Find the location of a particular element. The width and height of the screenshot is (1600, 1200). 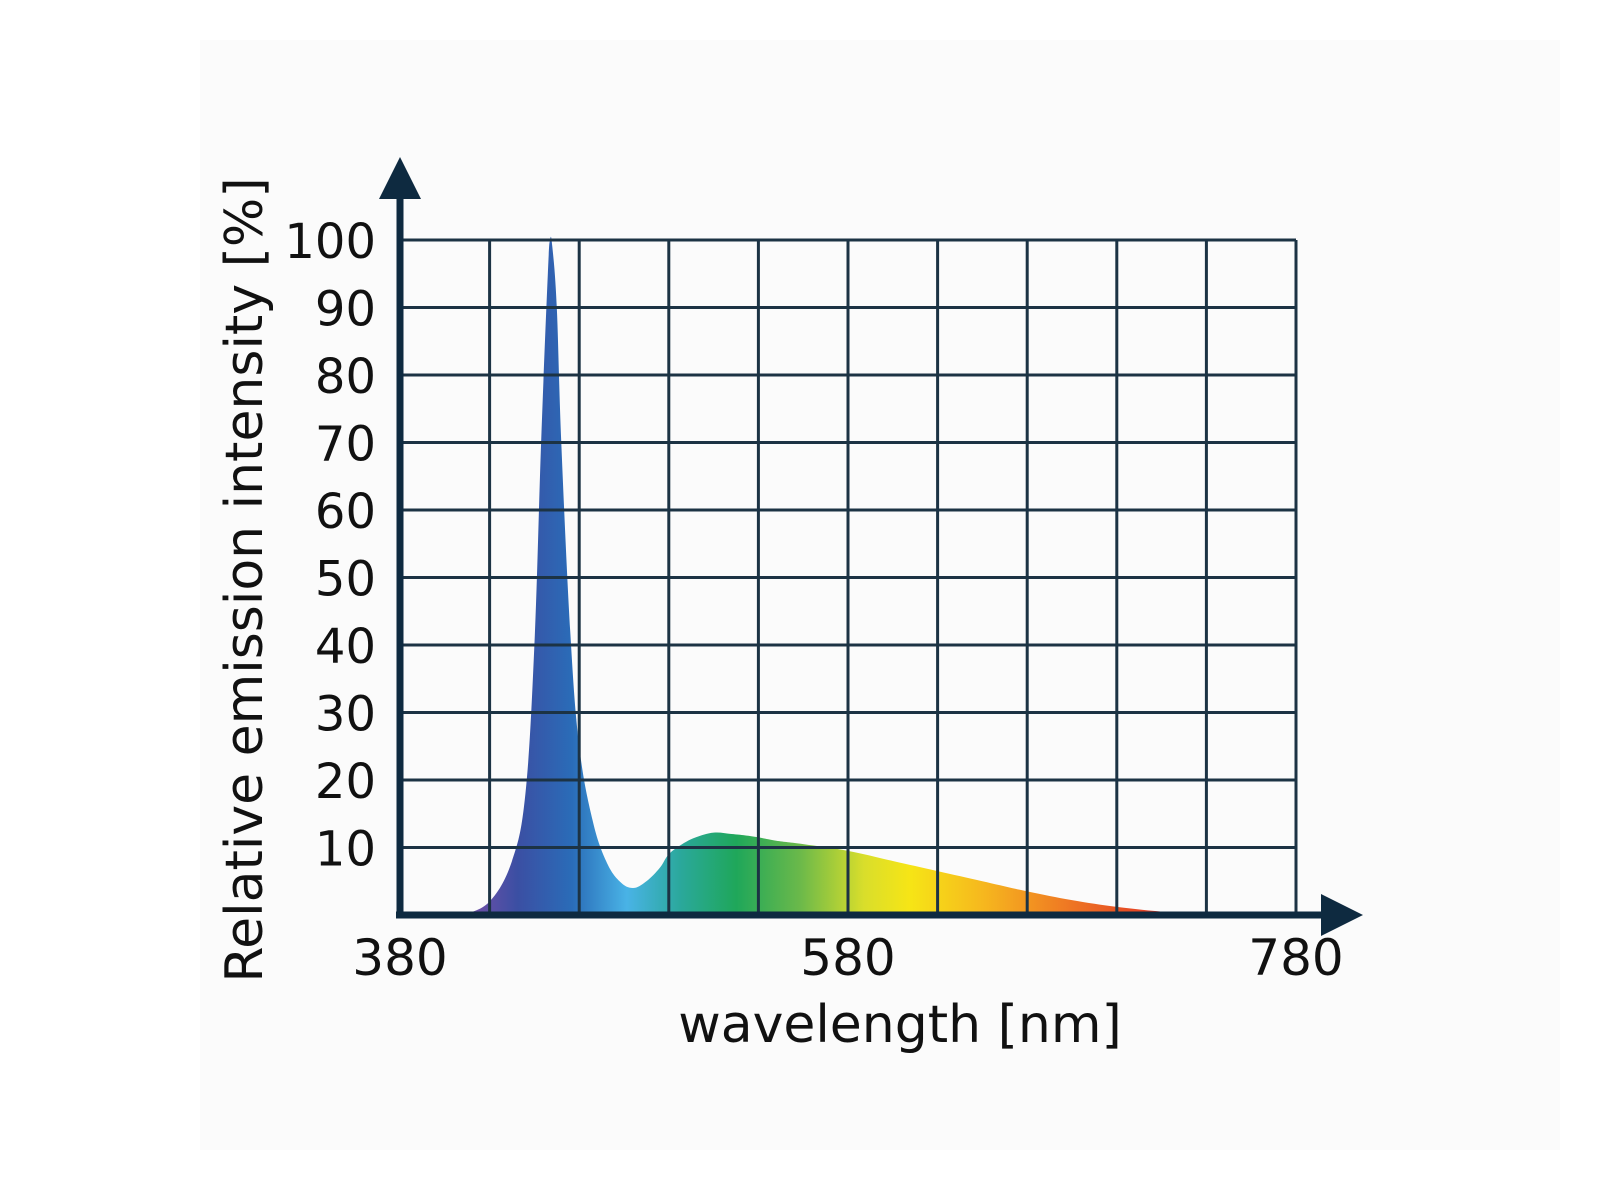

y-tick-label: 10 is located at coordinates (345, 850).